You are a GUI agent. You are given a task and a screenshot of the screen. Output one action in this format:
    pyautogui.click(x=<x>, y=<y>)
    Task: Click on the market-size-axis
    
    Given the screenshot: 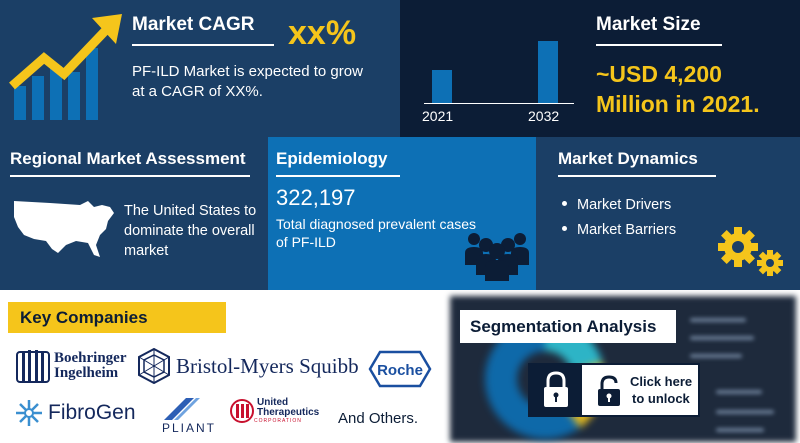 What is the action you would take?
    pyautogui.click(x=499, y=103)
    